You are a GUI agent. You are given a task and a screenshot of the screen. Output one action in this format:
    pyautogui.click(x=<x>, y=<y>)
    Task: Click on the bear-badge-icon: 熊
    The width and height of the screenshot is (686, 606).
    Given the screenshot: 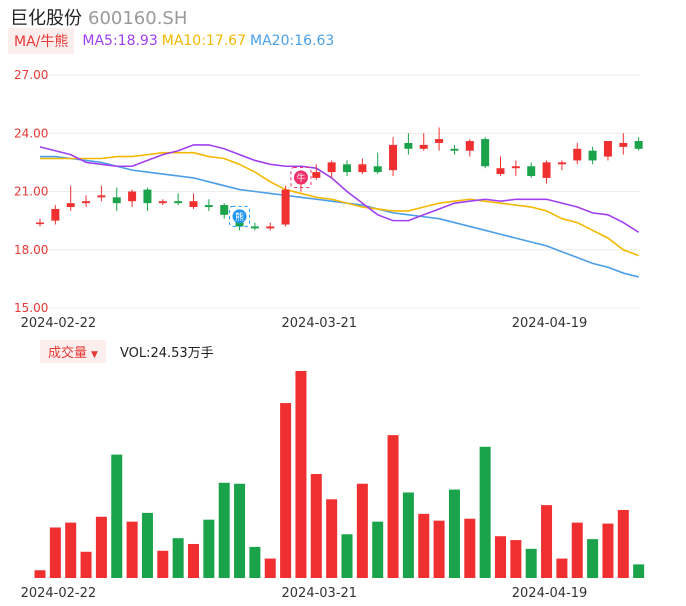 What is the action you would take?
    pyautogui.click(x=240, y=216)
    